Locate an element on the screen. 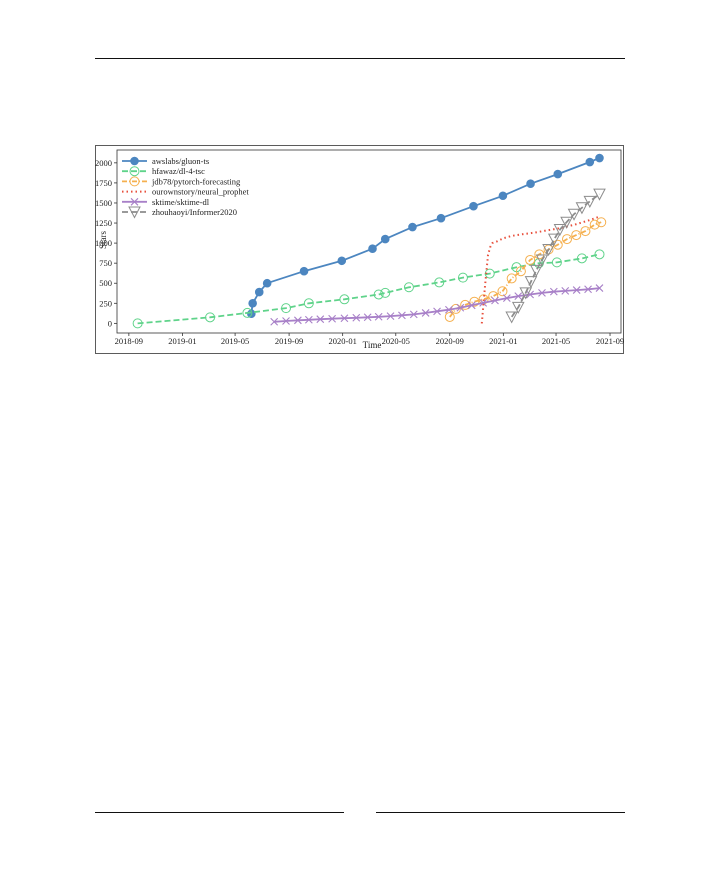 The image size is (720, 888). legend-label: ourownstory/neural_prophet is located at coordinates (200, 192).